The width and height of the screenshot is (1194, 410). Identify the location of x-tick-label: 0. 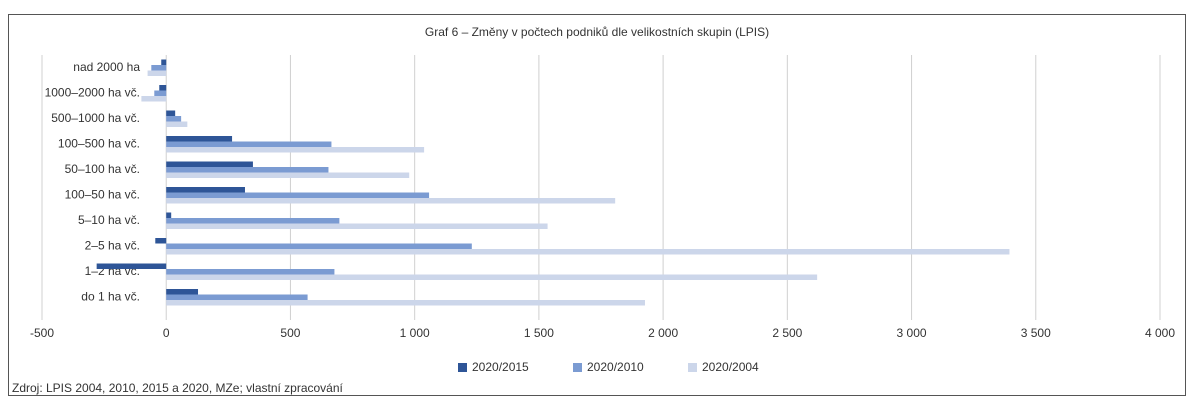
(166, 333).